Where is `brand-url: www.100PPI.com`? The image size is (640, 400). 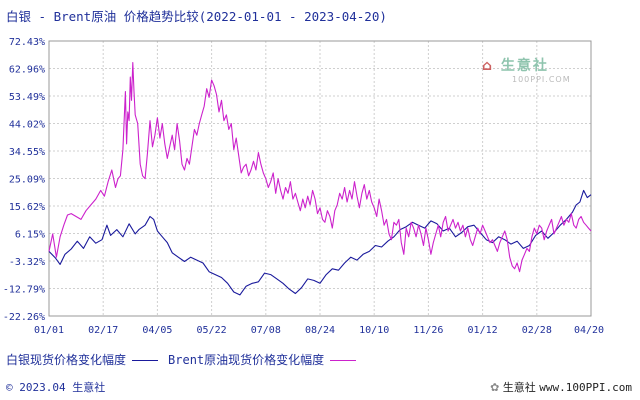
brand-url: www.100PPI.com is located at coordinates (585, 387).